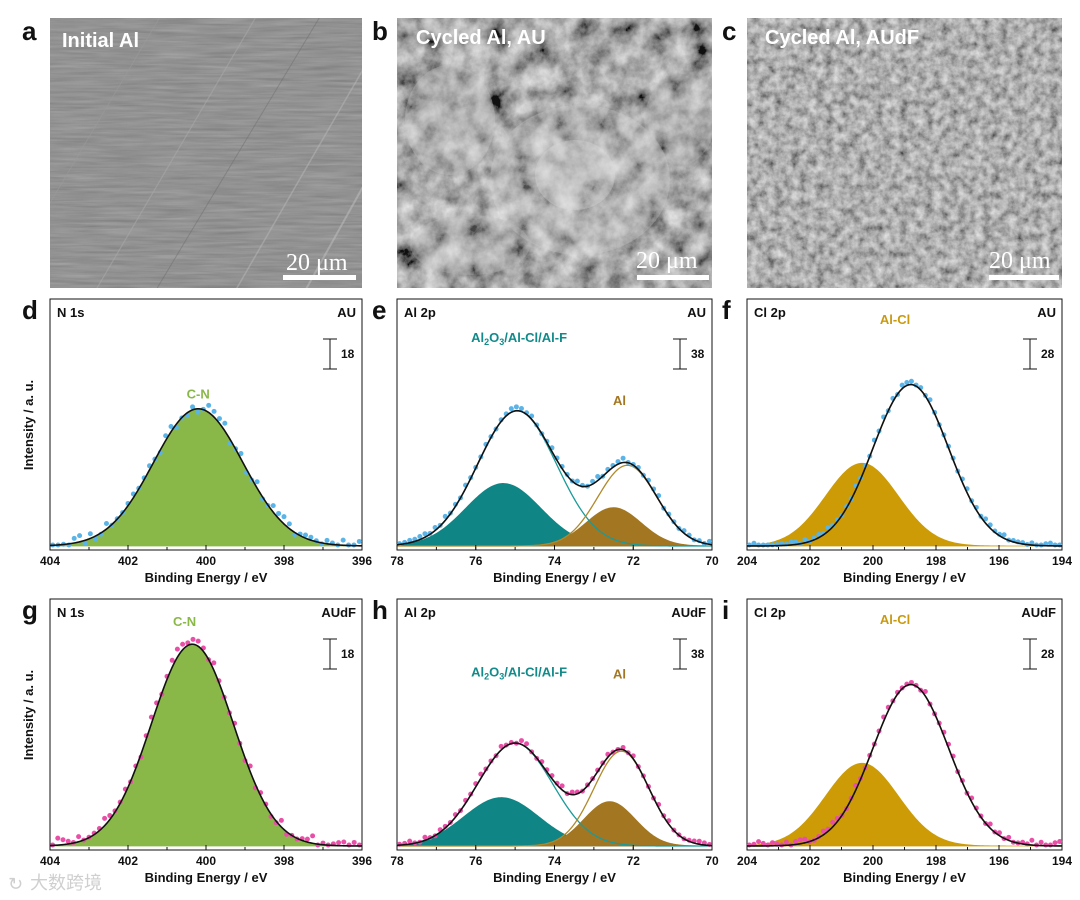 This screenshot has width=1080, height=900. What do you see at coordinates (1062, 561) in the screenshot?
I see `x-tick-label: 194` at bounding box center [1062, 561].